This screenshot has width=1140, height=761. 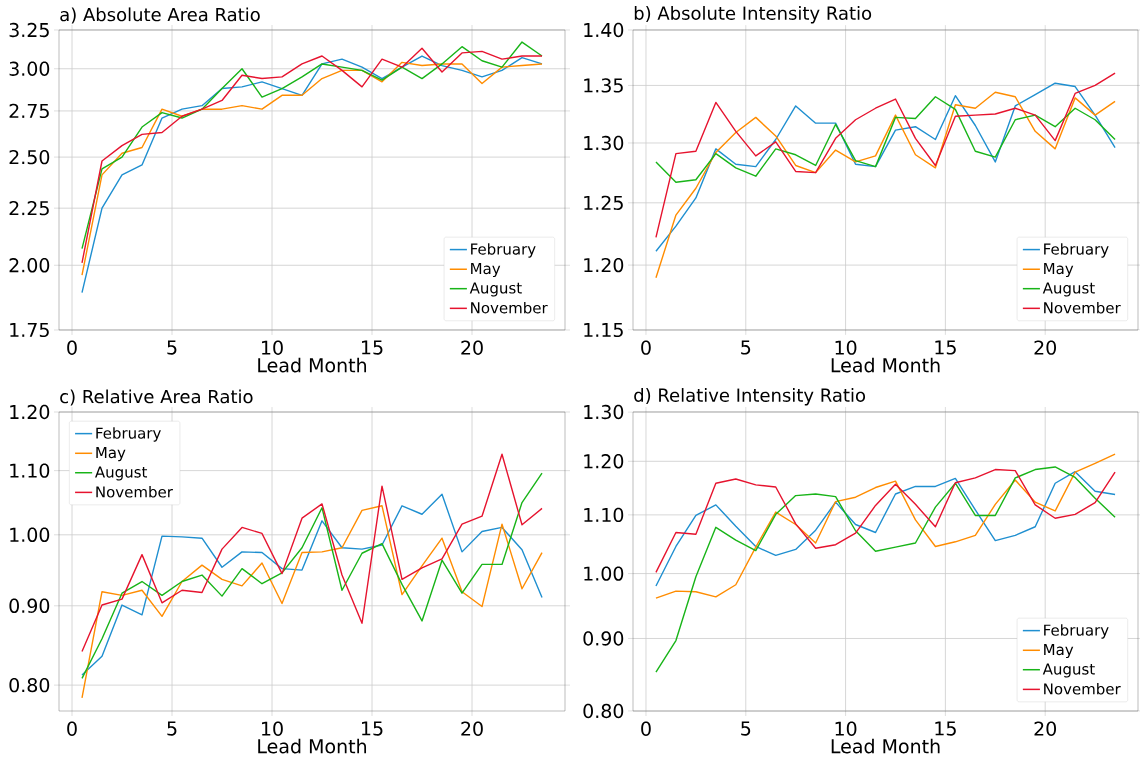 What do you see at coordinates (603, 85) in the screenshot?
I see `y-tick-label: 1.35` at bounding box center [603, 85].